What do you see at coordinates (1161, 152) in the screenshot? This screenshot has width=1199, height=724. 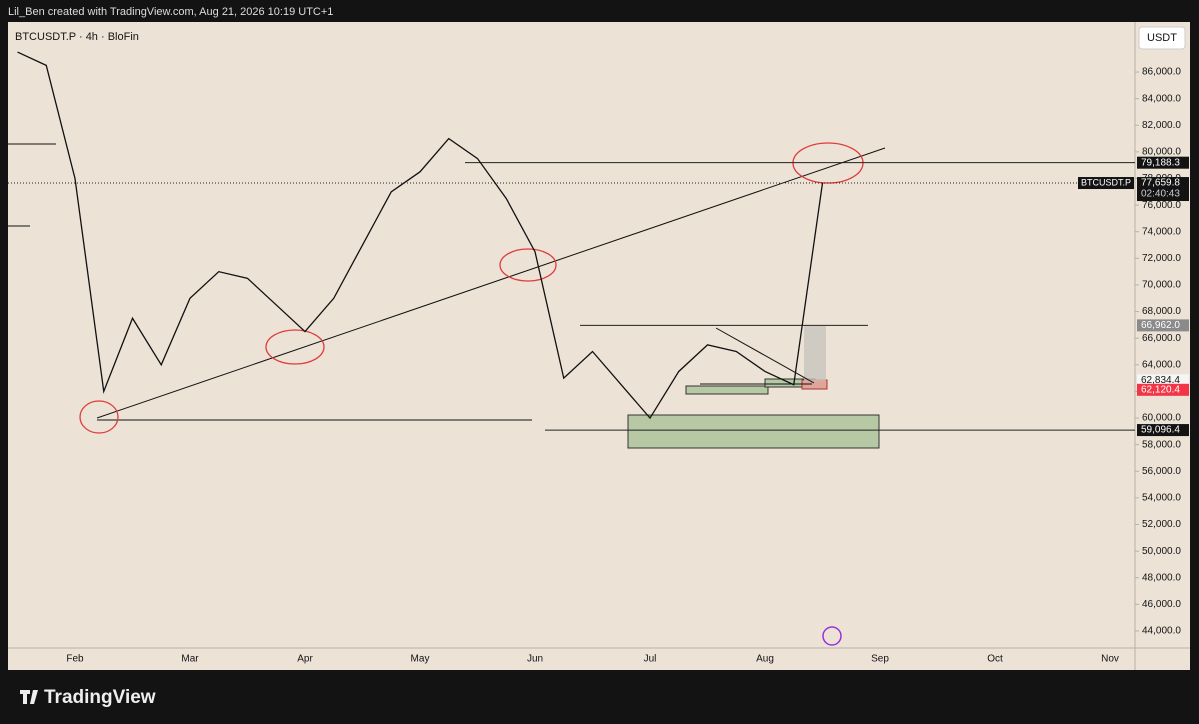 I see `y-tick-label: 80,000.0` at bounding box center [1161, 152].